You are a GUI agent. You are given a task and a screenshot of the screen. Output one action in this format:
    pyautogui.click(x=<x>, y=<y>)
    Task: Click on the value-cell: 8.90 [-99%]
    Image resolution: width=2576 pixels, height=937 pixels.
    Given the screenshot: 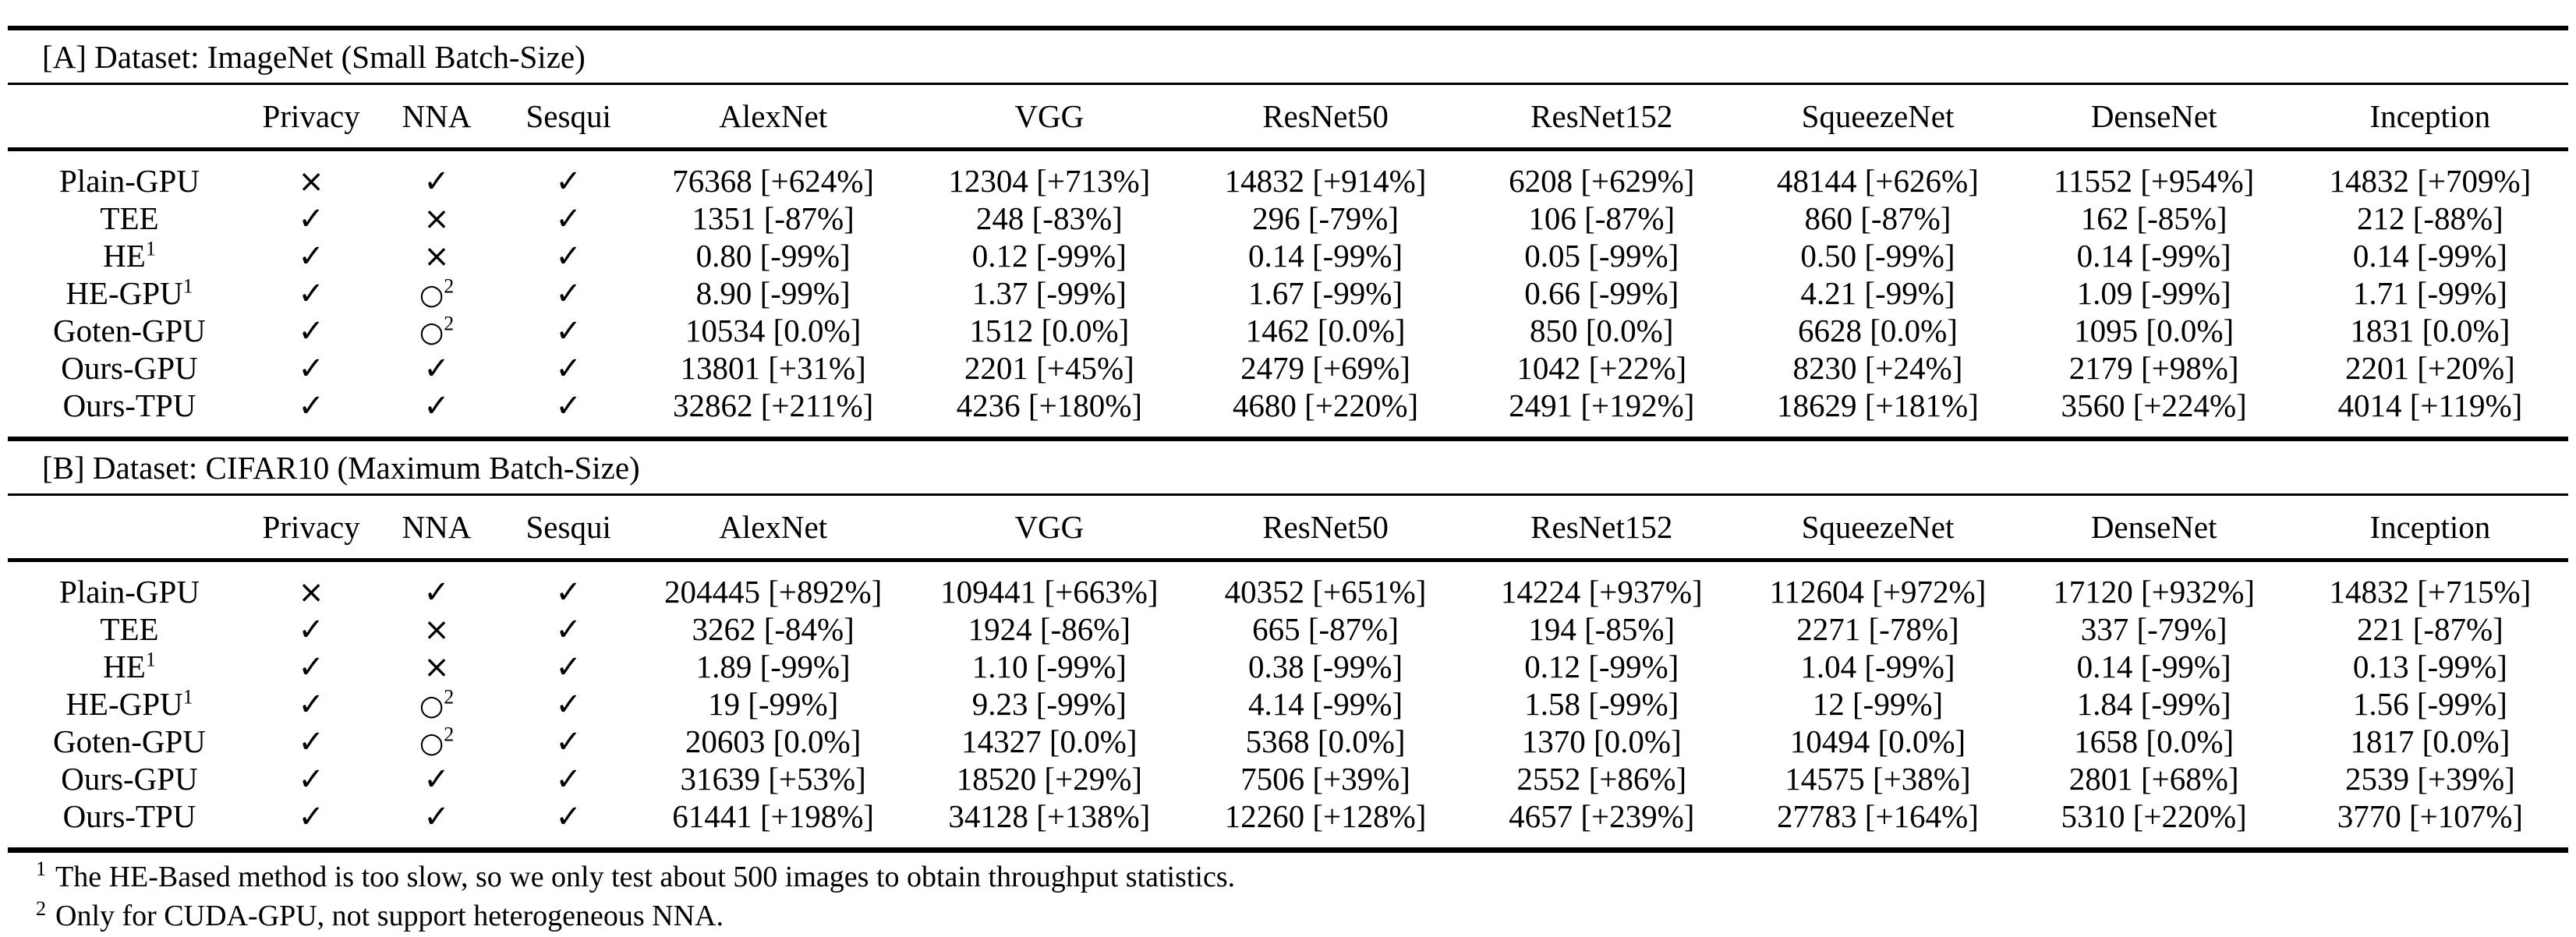 What is the action you would take?
    pyautogui.click(x=773, y=293)
    